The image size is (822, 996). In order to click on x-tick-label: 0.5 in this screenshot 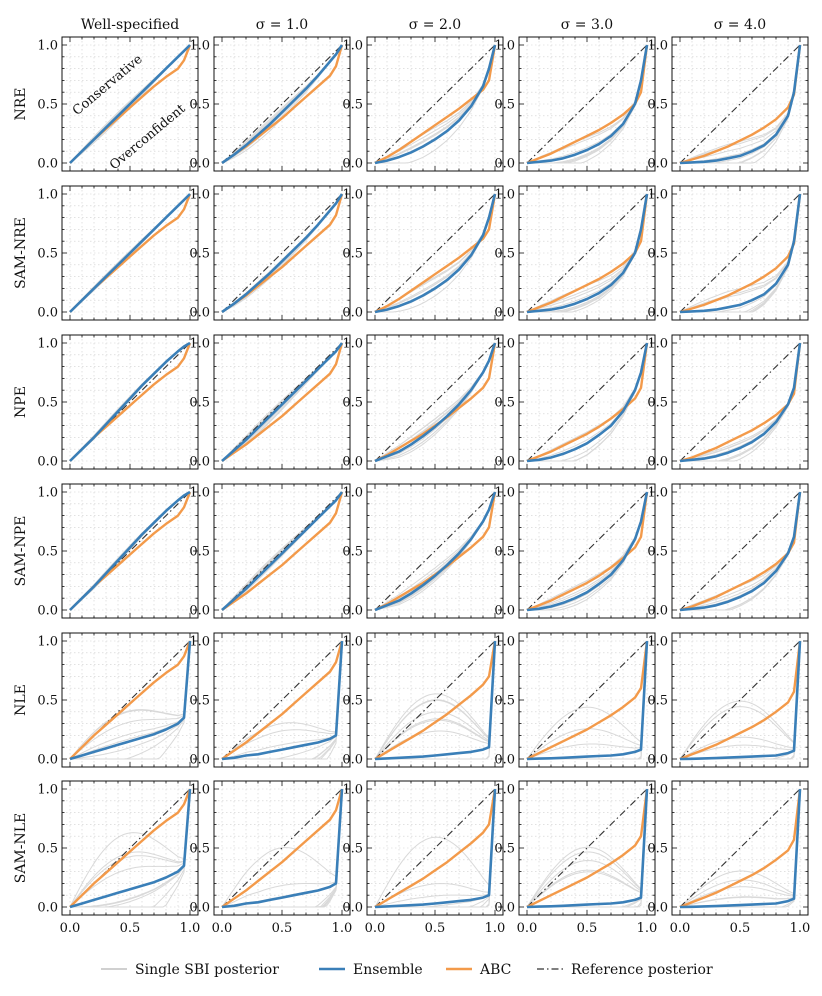, I will do `click(130, 928)`.